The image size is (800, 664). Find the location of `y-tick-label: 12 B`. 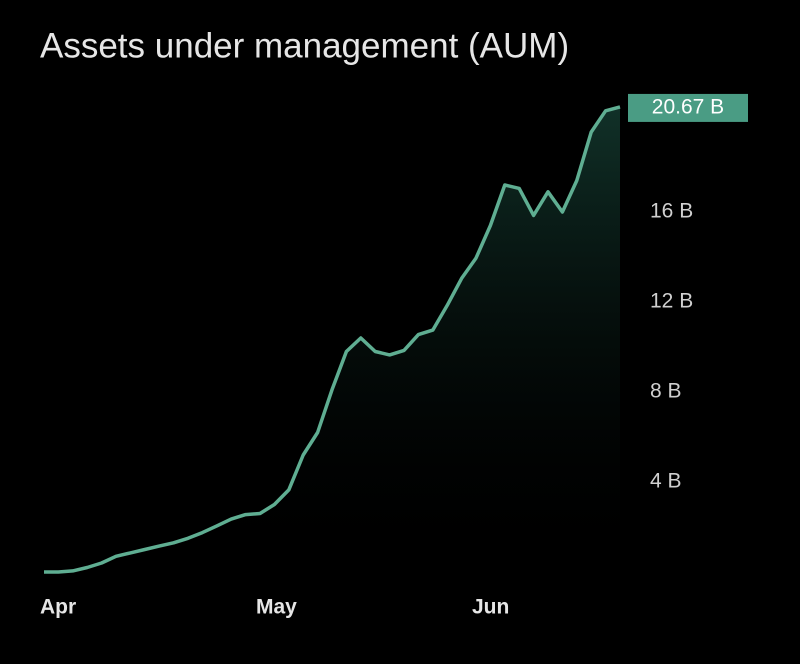

y-tick-label: 12 B is located at coordinates (671, 301).